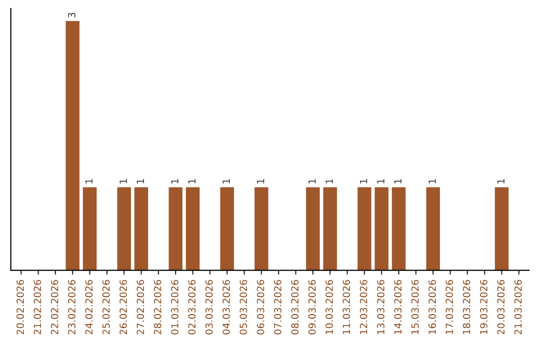 The image size is (540, 340). What do you see at coordinates (518, 307) in the screenshot?
I see `x-tick-label: 21.03.2026` at bounding box center [518, 307].